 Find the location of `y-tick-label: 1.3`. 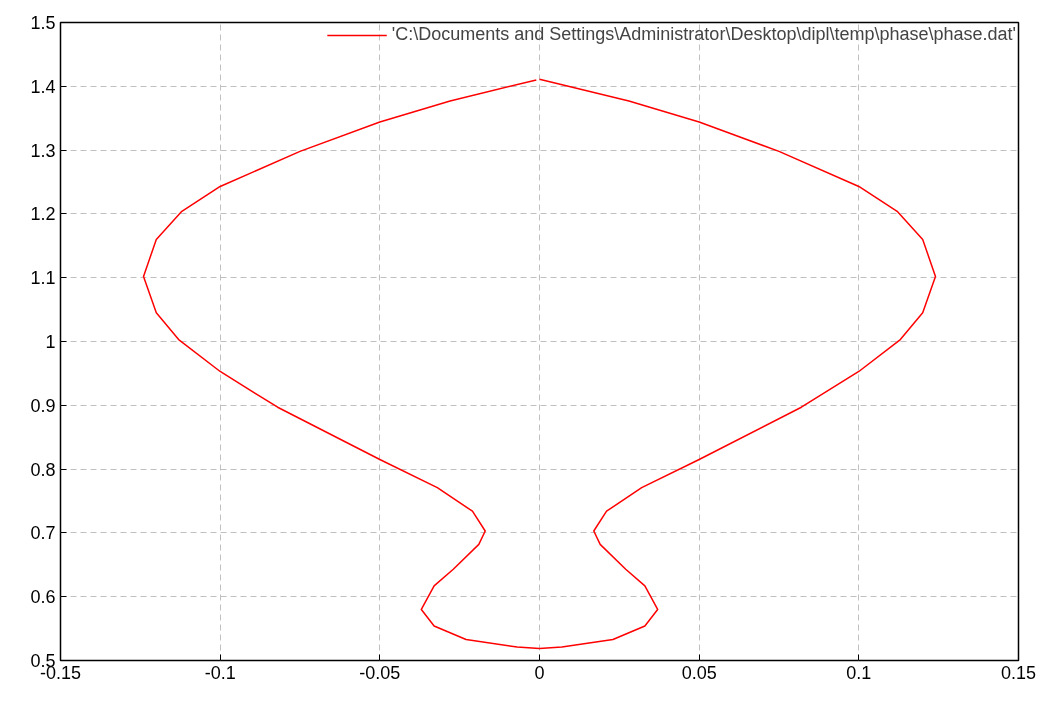

y-tick-label: 1.3 is located at coordinates (43, 150).